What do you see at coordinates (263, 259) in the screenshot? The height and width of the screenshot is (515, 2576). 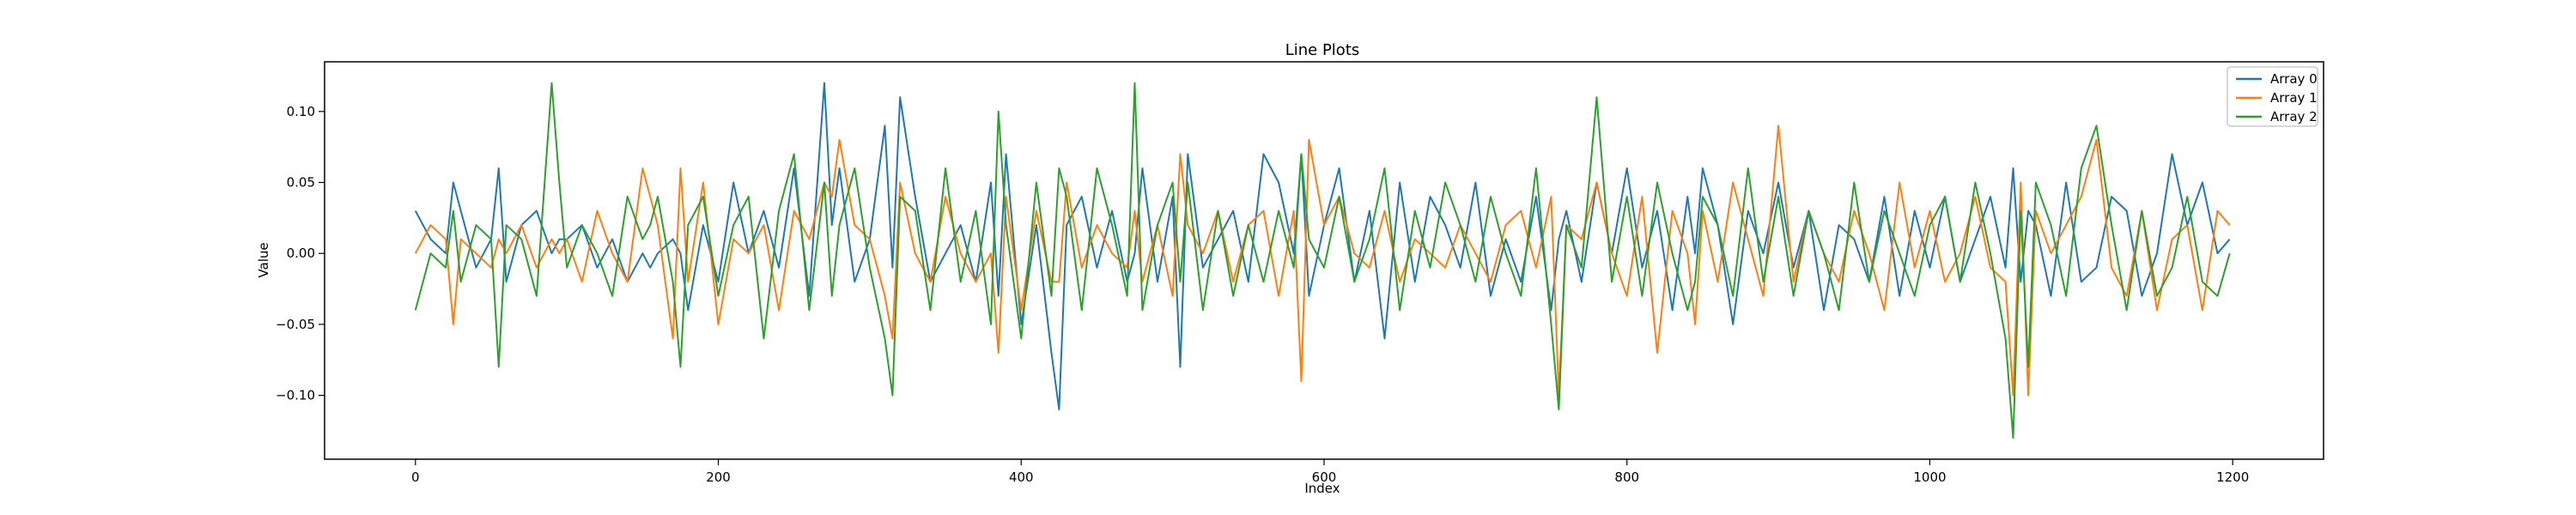 I see `y-axis-label: Value` at bounding box center [263, 259].